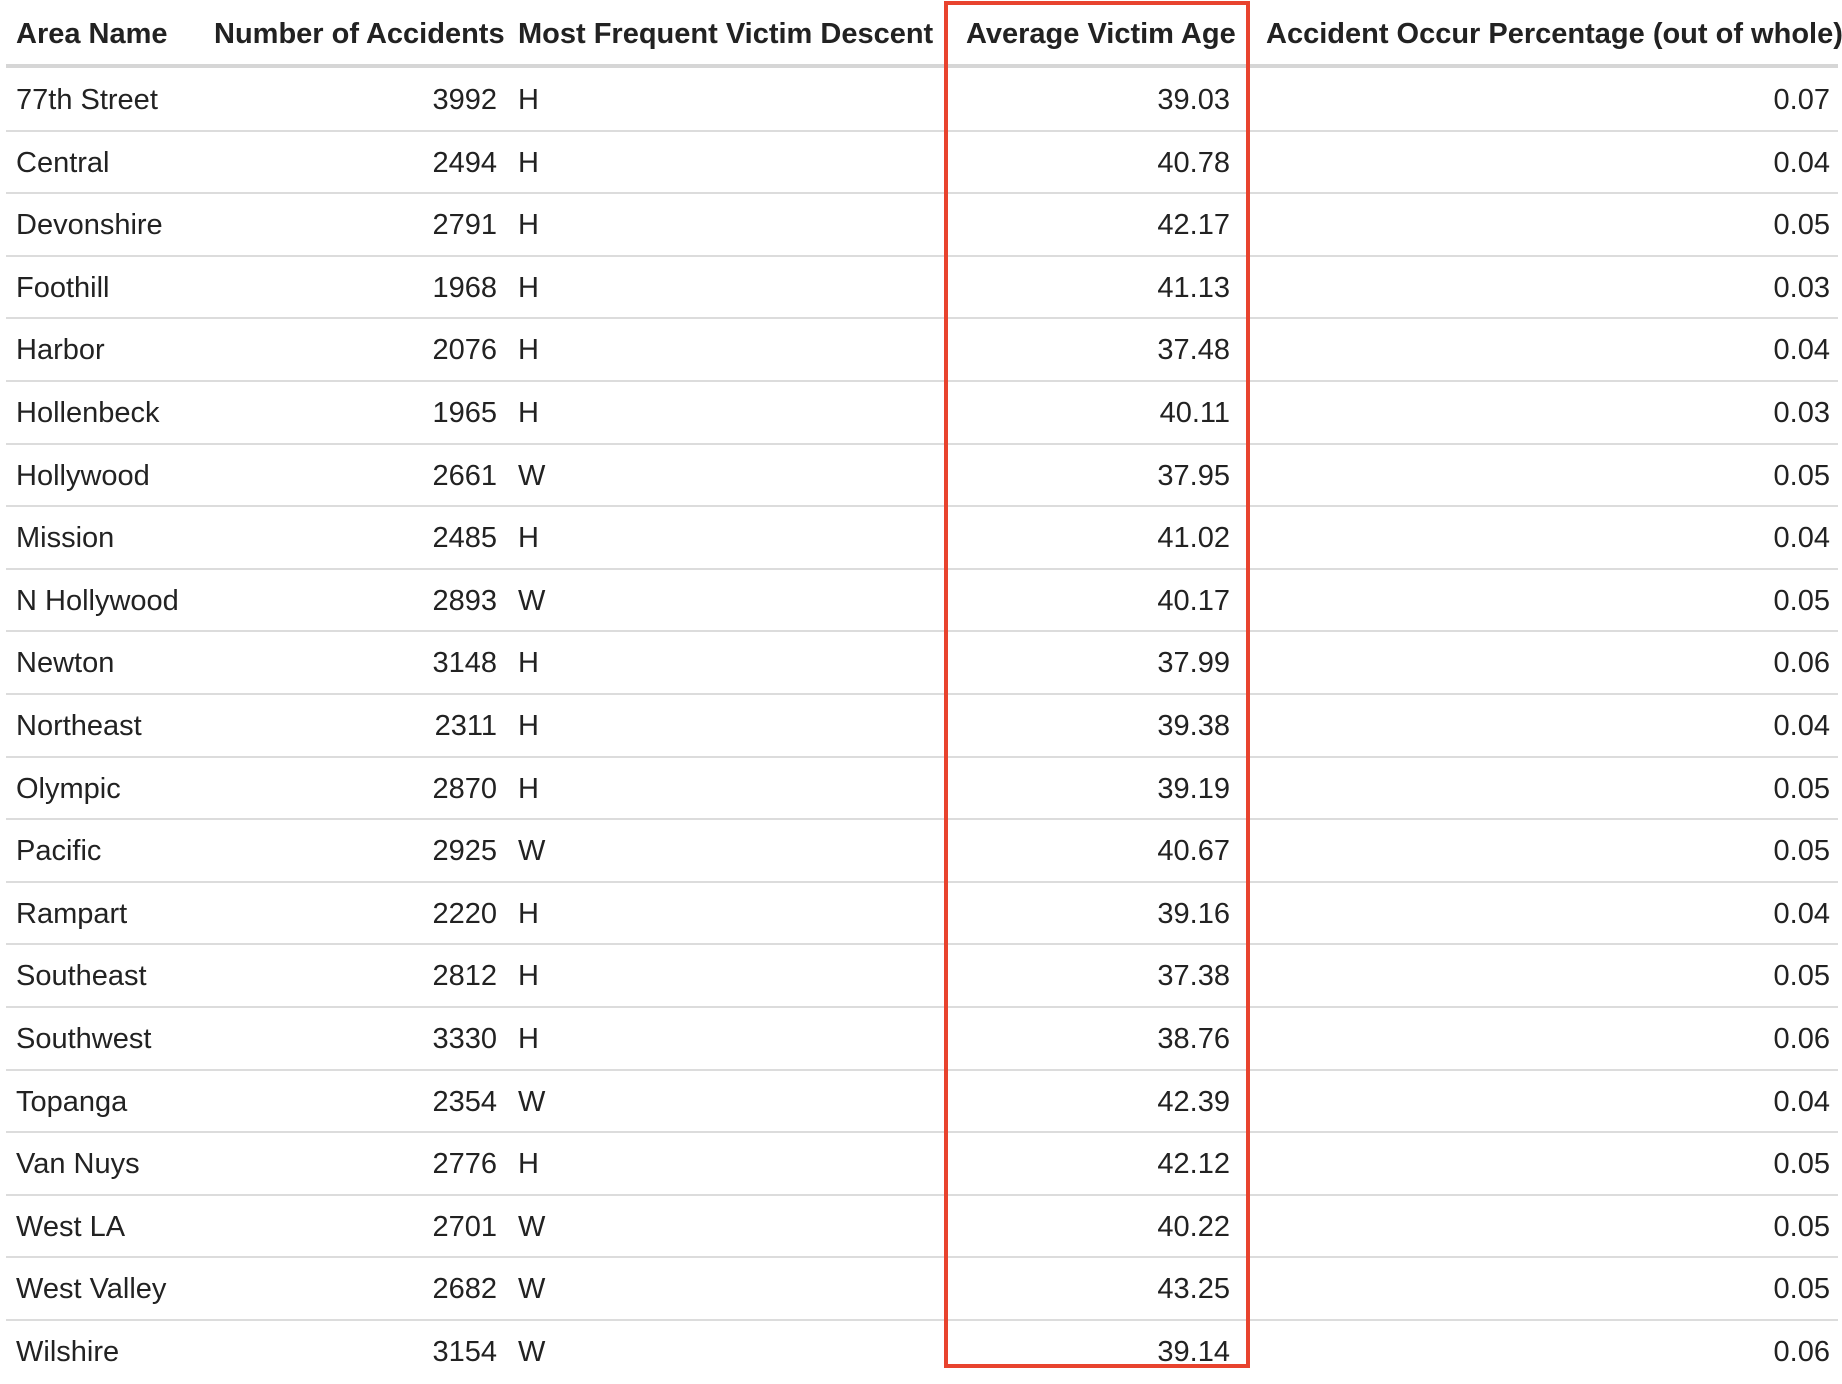  What do you see at coordinates (81, 976) in the screenshot?
I see `cell-area-name: Southeast` at bounding box center [81, 976].